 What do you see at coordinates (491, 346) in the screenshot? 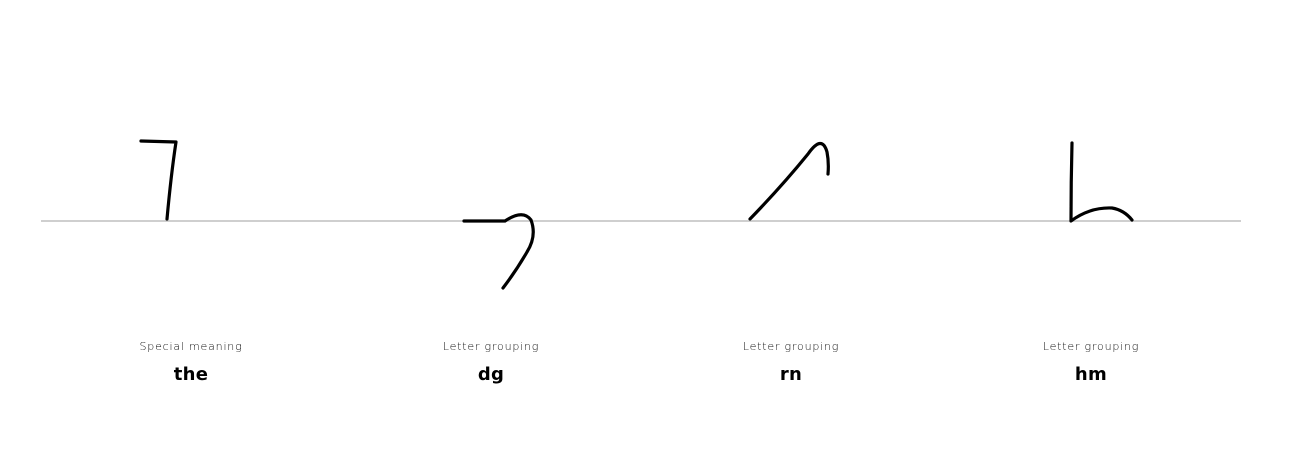
I see `card-category-dg: Letter grouping` at bounding box center [491, 346].